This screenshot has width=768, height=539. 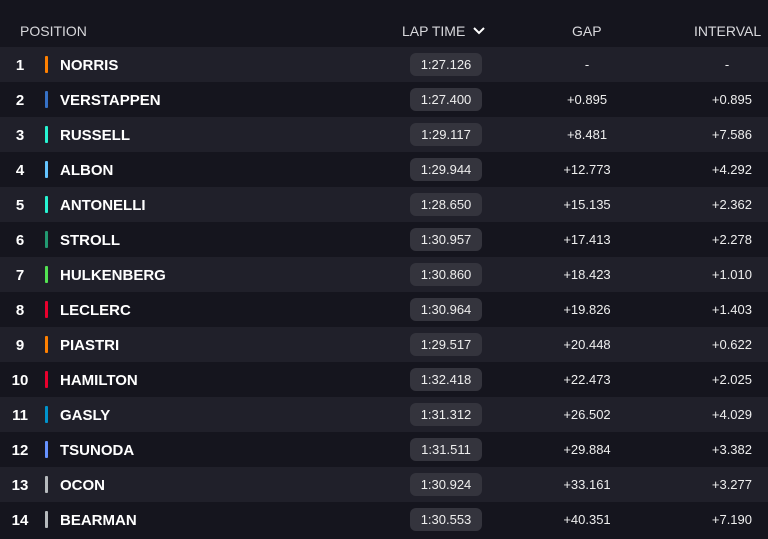 I want to click on gap: +26.502, so click(x=587, y=414).